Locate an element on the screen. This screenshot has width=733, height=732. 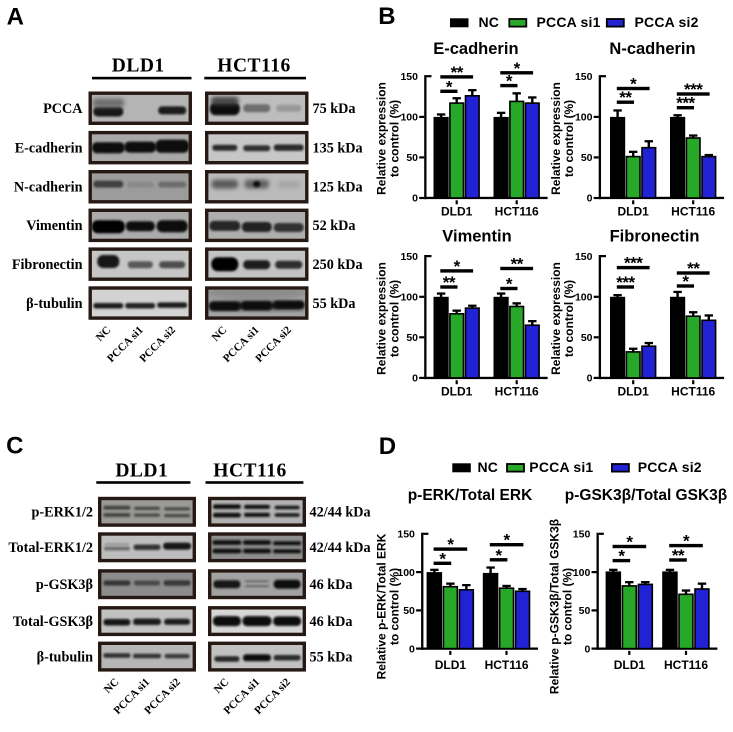
svg-text: C is located at coordinates (14, 446).